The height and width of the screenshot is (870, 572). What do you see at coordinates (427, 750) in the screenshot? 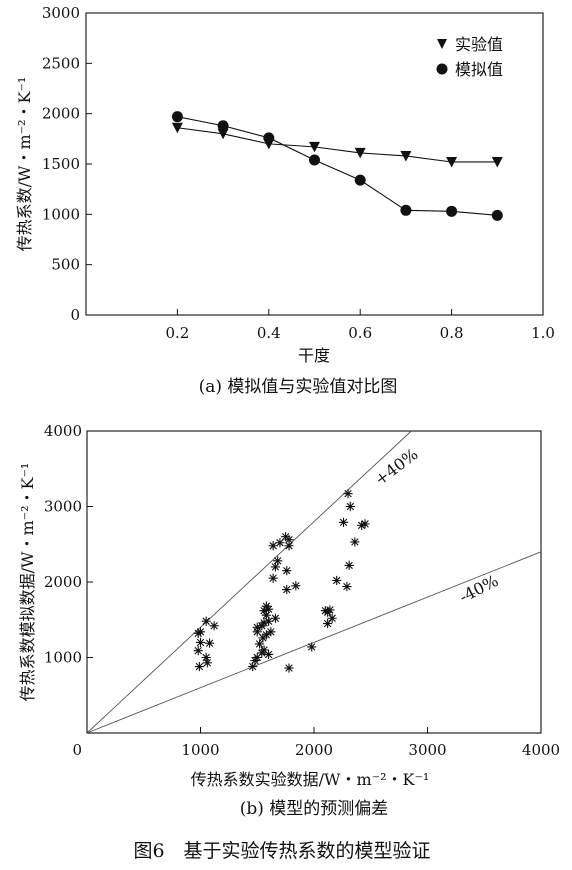
I see `x-tick-label: 3000` at bounding box center [427, 750].